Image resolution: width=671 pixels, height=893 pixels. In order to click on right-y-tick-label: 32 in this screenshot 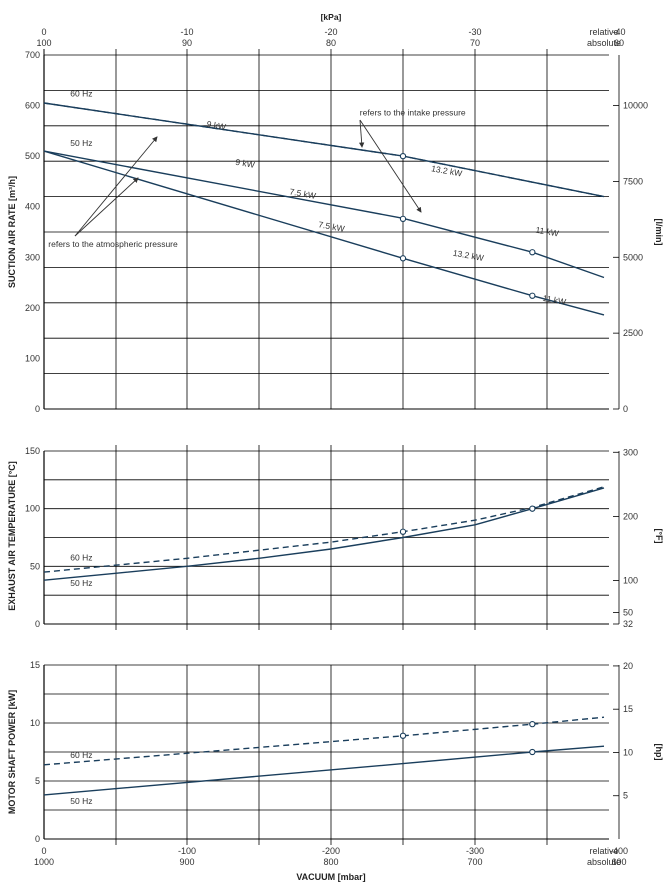, I will do `click(628, 624)`.